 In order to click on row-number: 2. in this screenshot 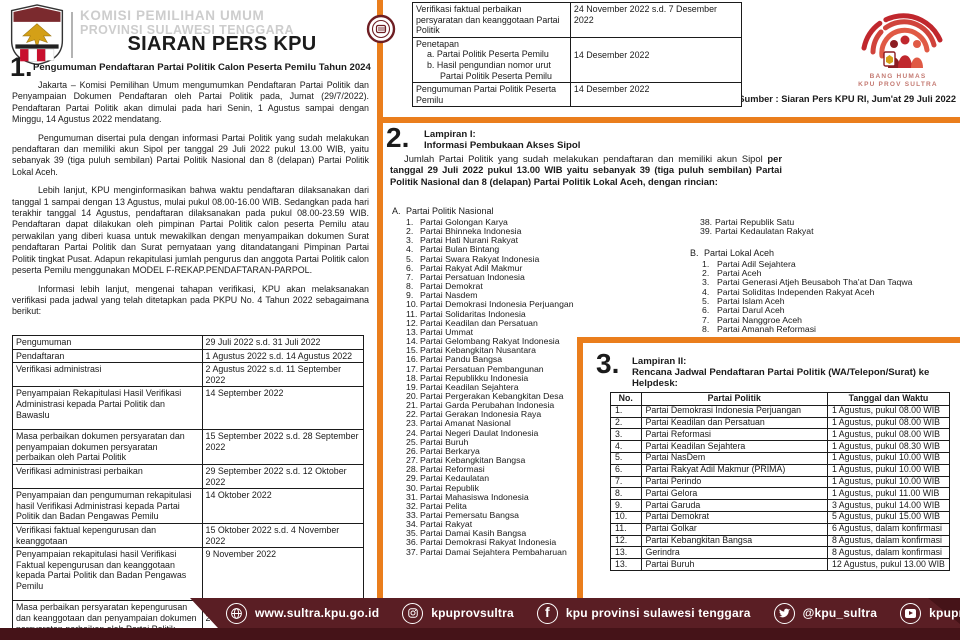, I will do `click(626, 423)`.